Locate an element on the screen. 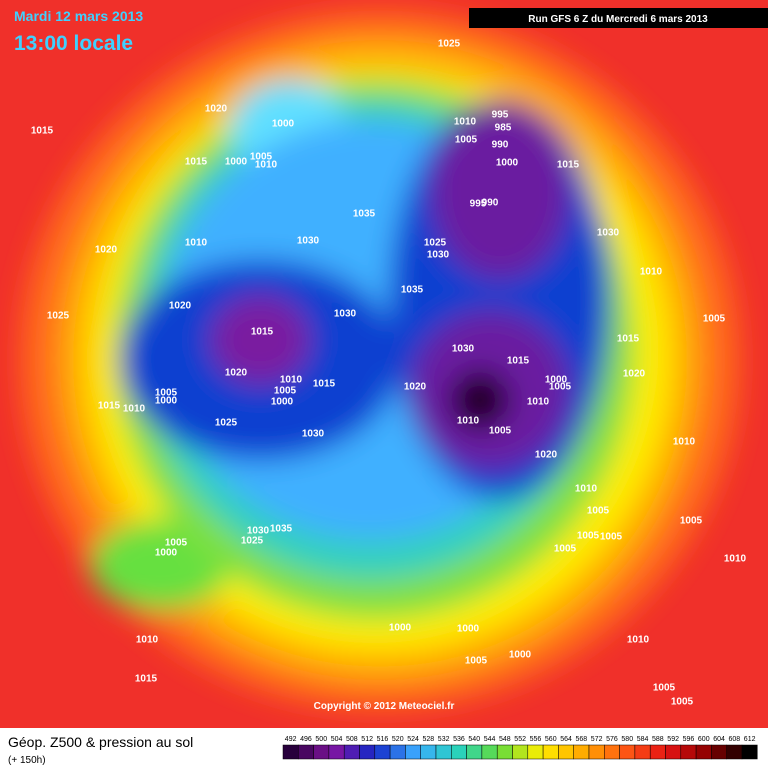  map-time: 13:00 locale is located at coordinates (73, 43).